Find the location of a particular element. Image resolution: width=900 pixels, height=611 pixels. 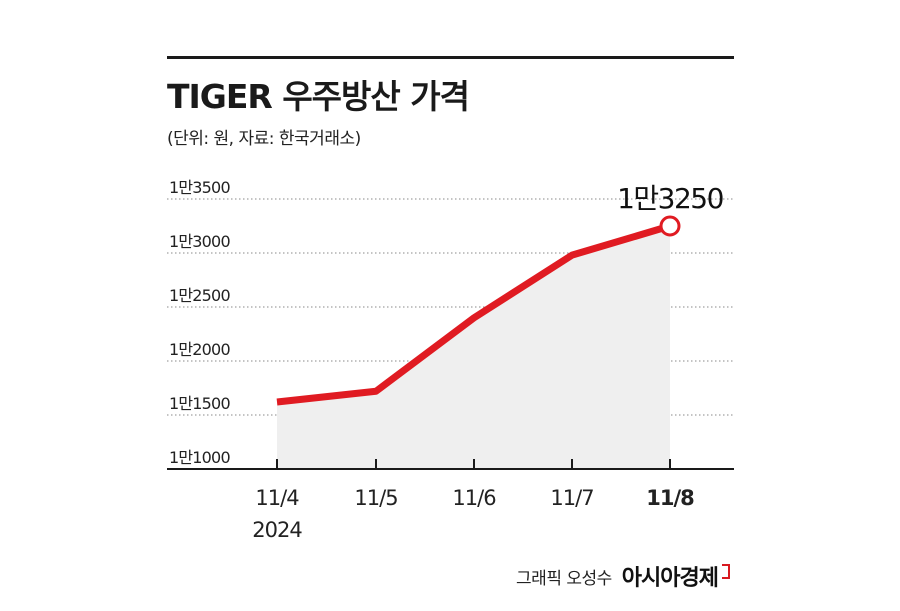

y-tick-label: 1만3500 is located at coordinates (199, 187).